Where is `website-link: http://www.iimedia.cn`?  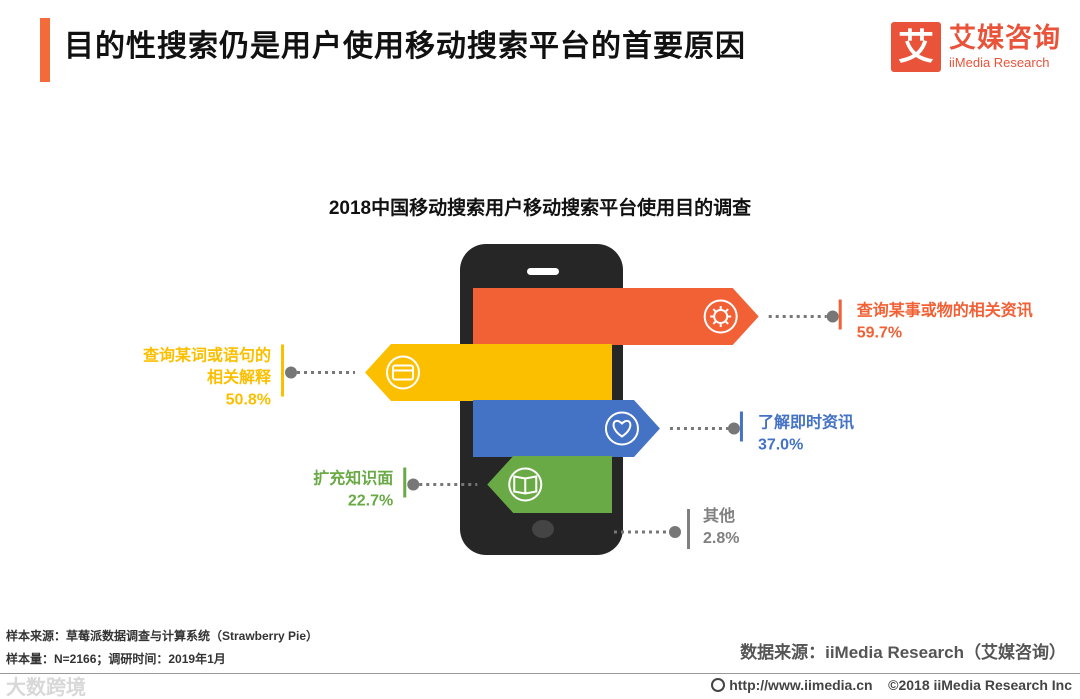 website-link: http://www.iimedia.cn is located at coordinates (801, 685).